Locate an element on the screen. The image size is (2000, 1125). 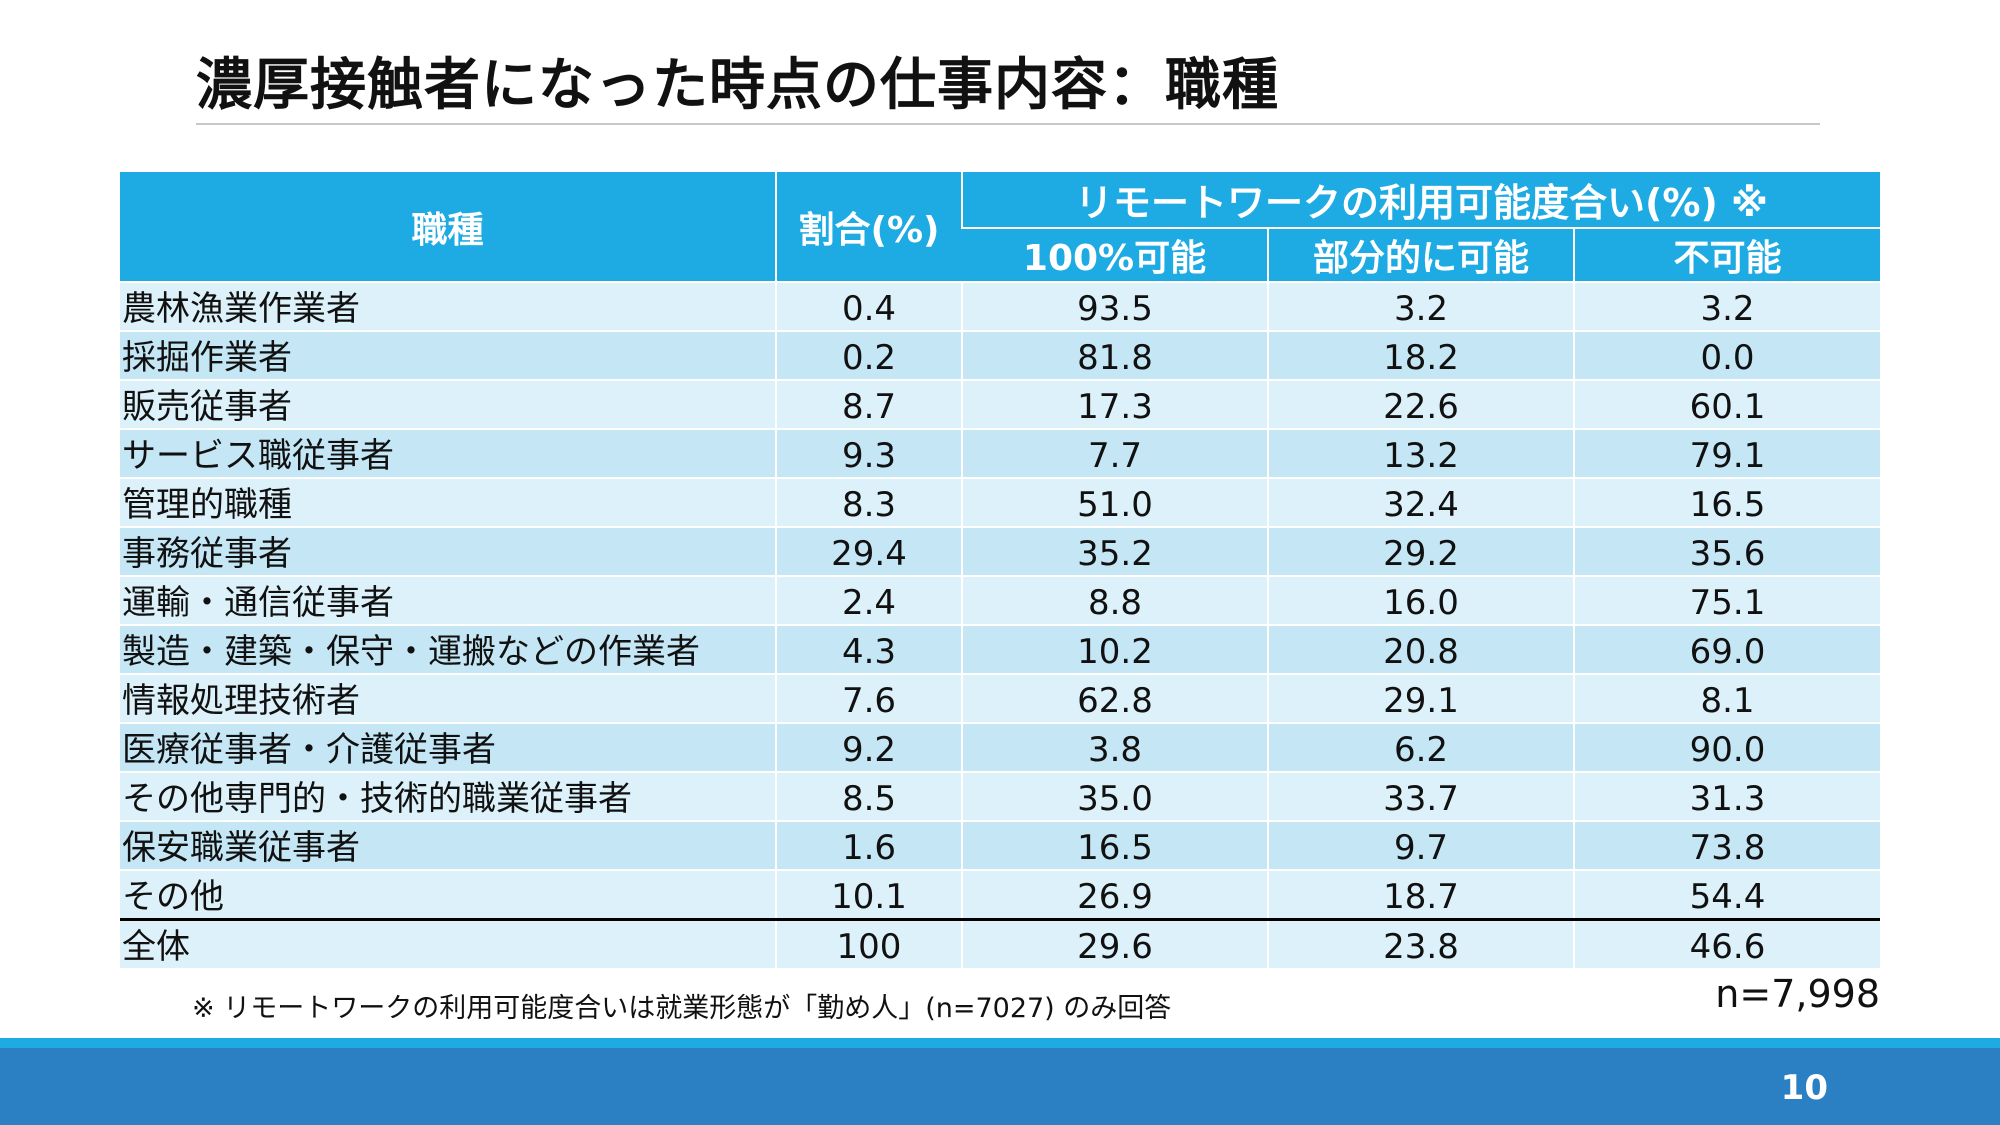
cell-share: 7.6 is located at coordinates (868, 698).